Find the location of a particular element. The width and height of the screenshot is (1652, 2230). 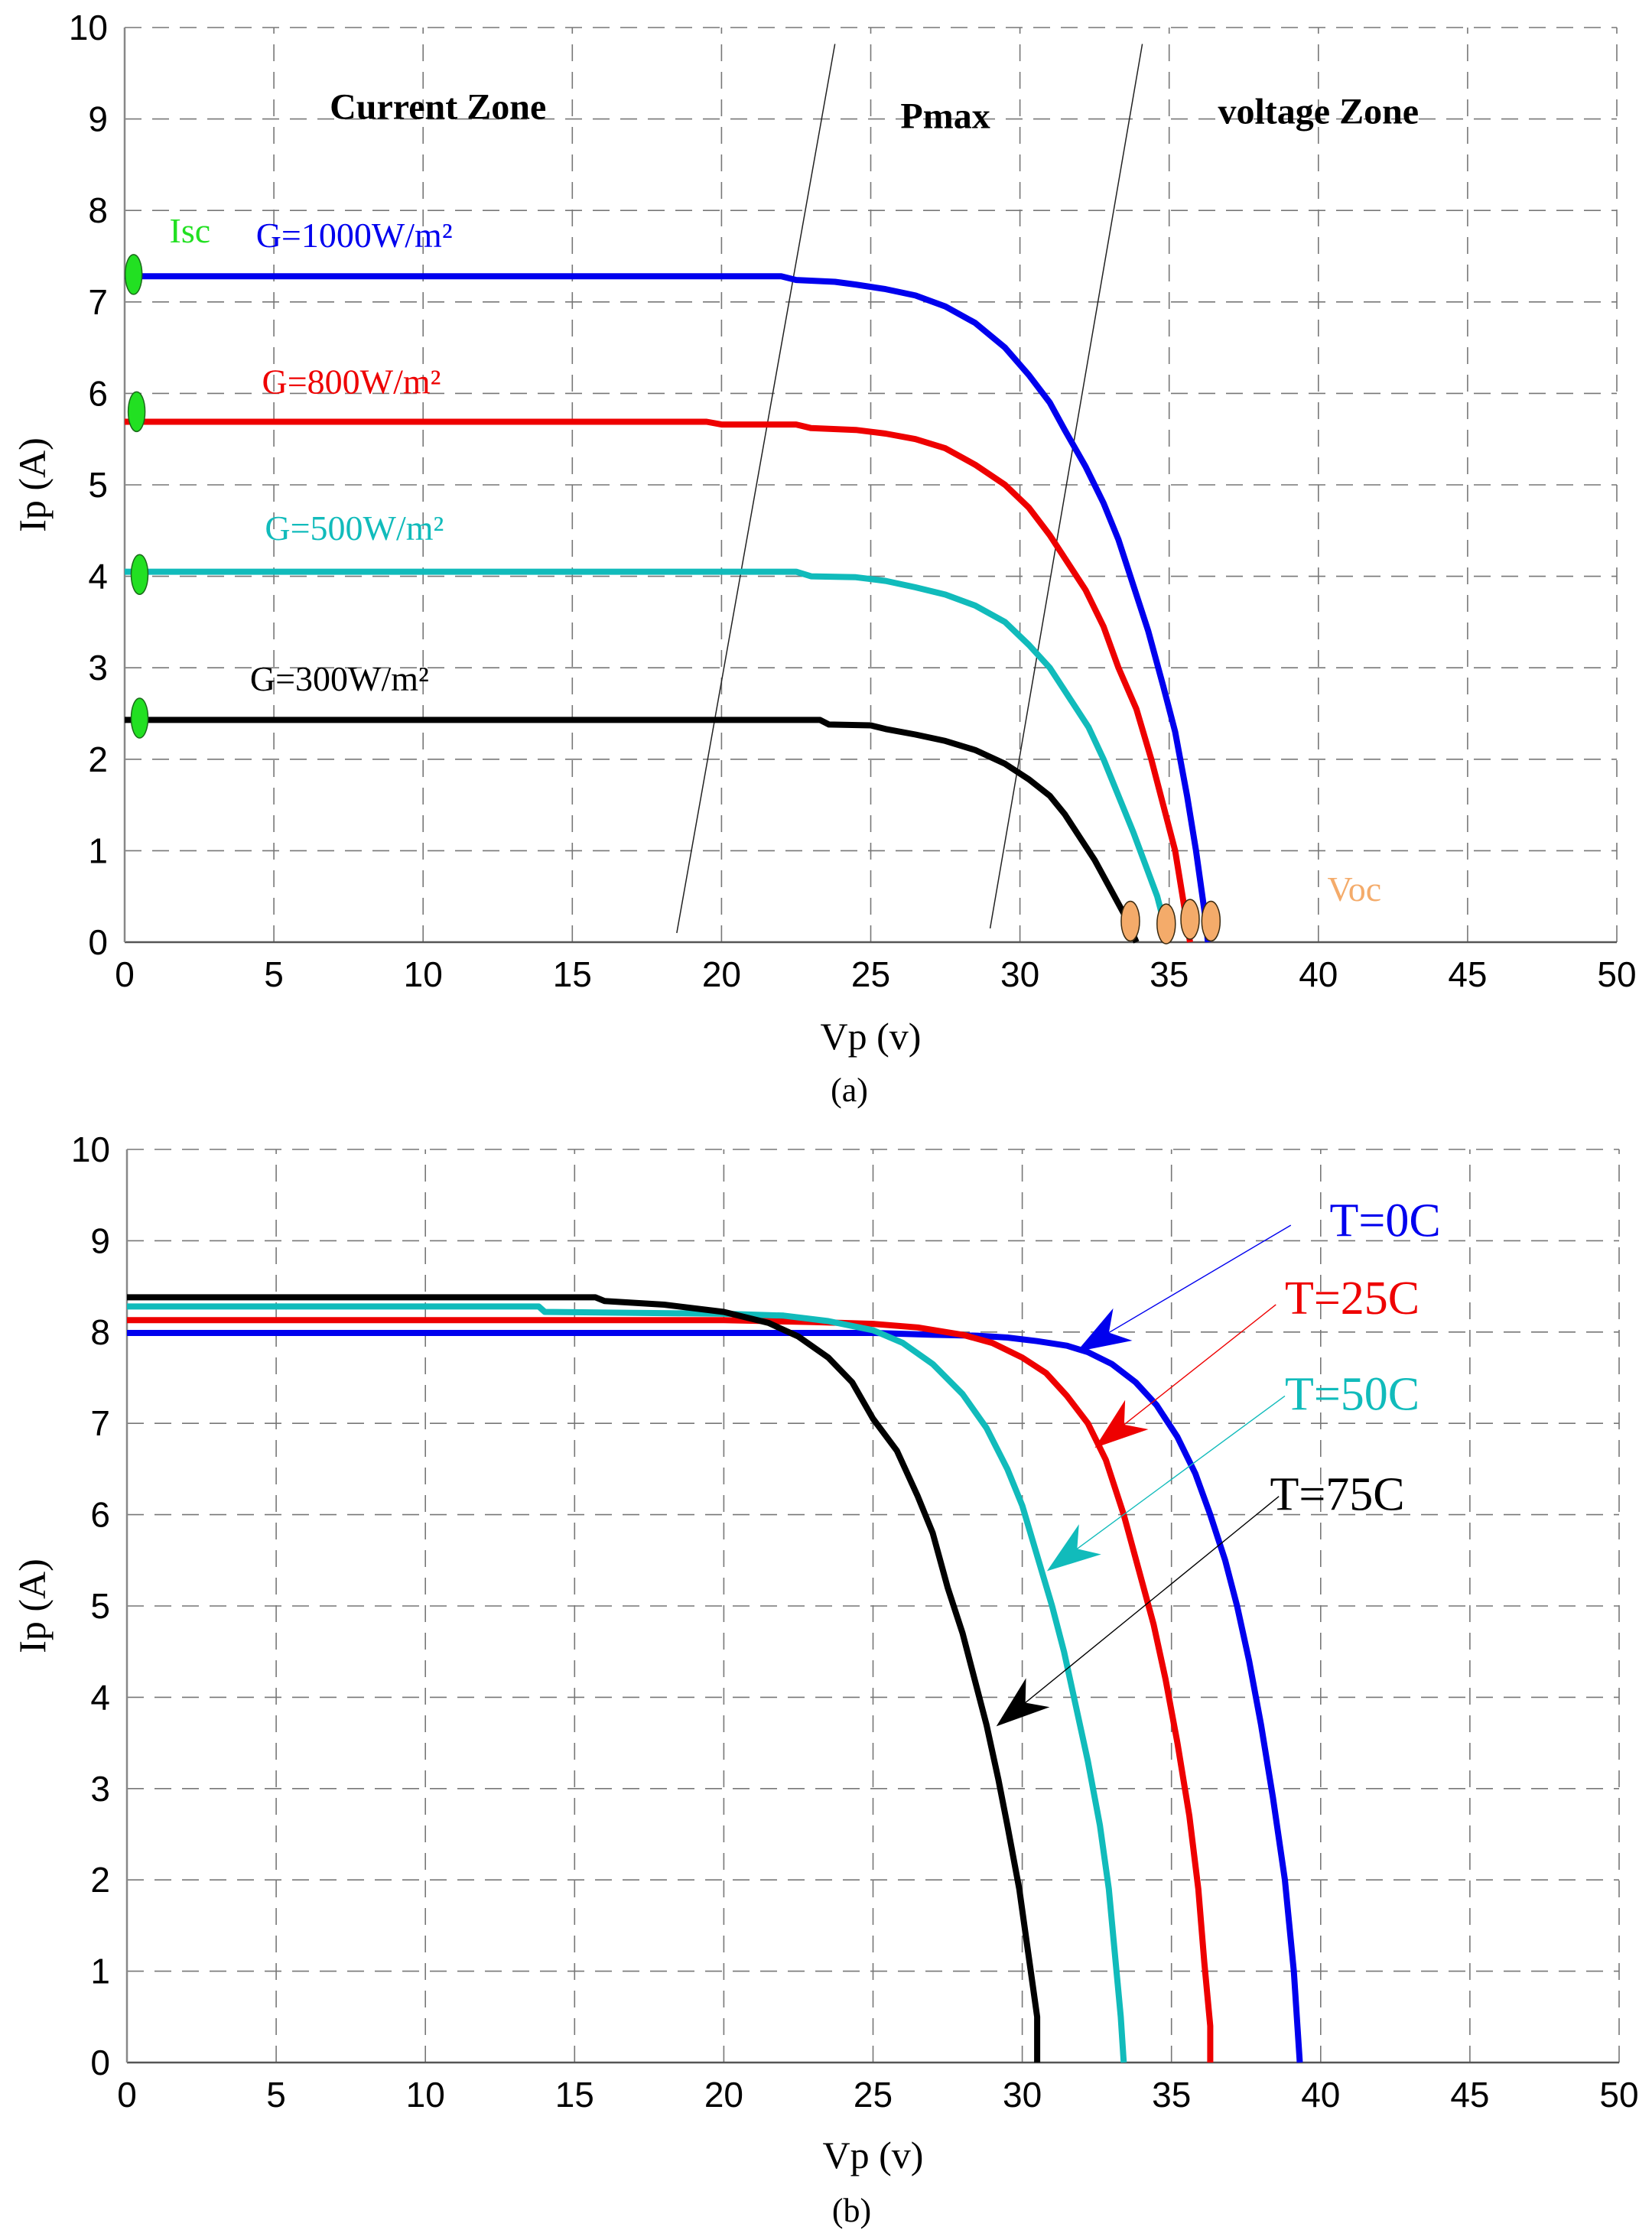

zone-label: Current Zone is located at coordinates (438, 107).